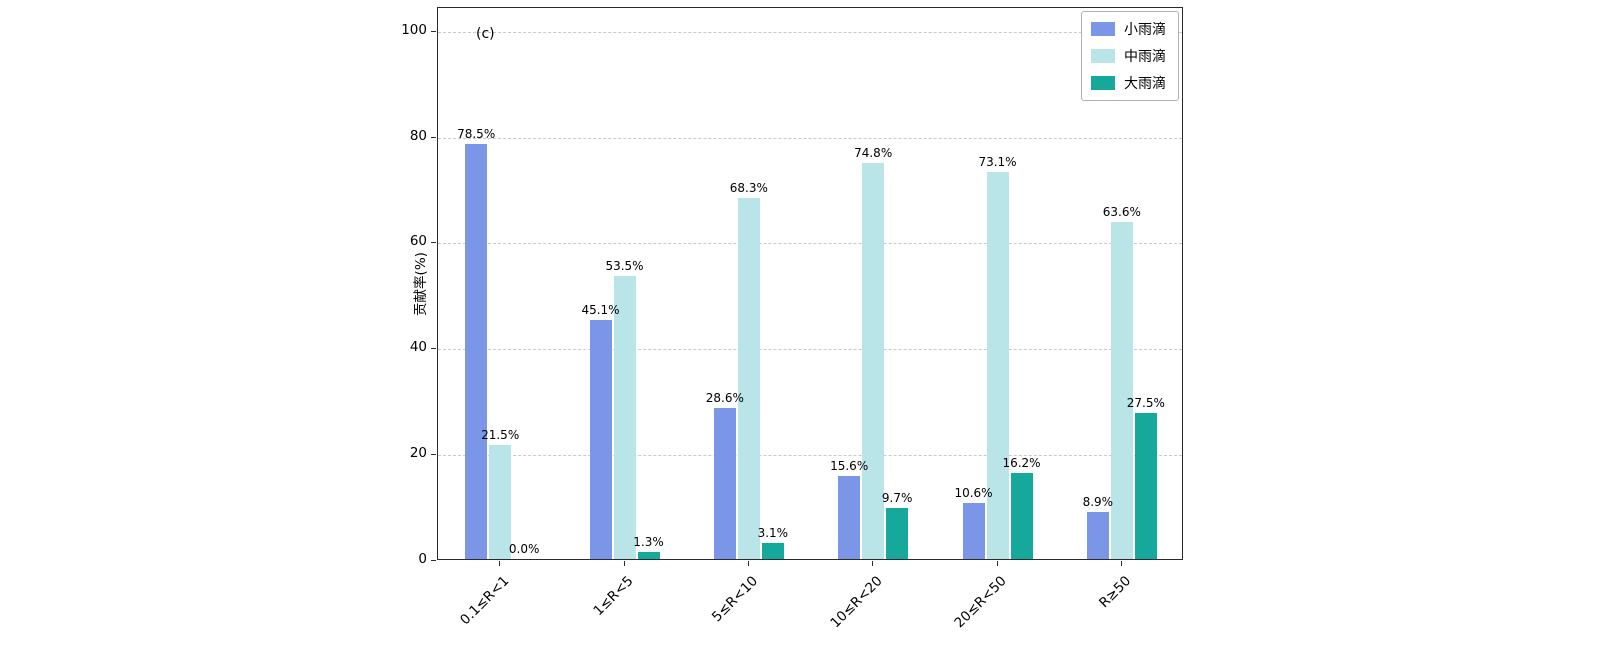 This screenshot has width=1600, height=649. I want to click on bar-value-label: 9.7%, so click(897, 497).